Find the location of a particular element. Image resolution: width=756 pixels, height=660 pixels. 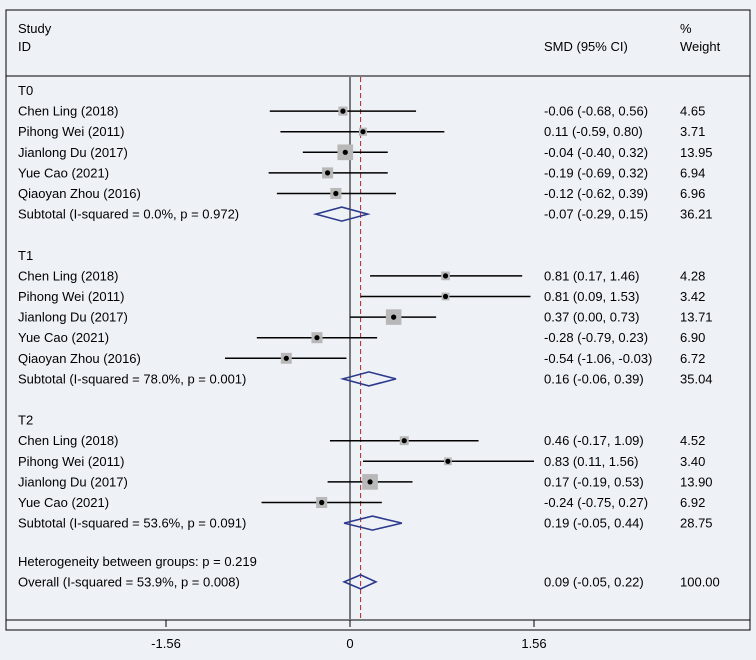

subtotal-ci-text: 0.19 (-0.05, 0.44) is located at coordinates (594, 523).